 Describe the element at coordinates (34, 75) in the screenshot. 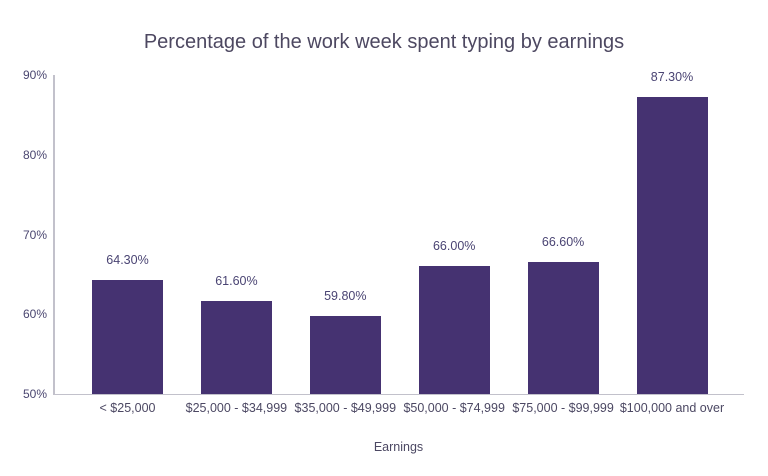

I see `y-tick-label: 90%` at that location.